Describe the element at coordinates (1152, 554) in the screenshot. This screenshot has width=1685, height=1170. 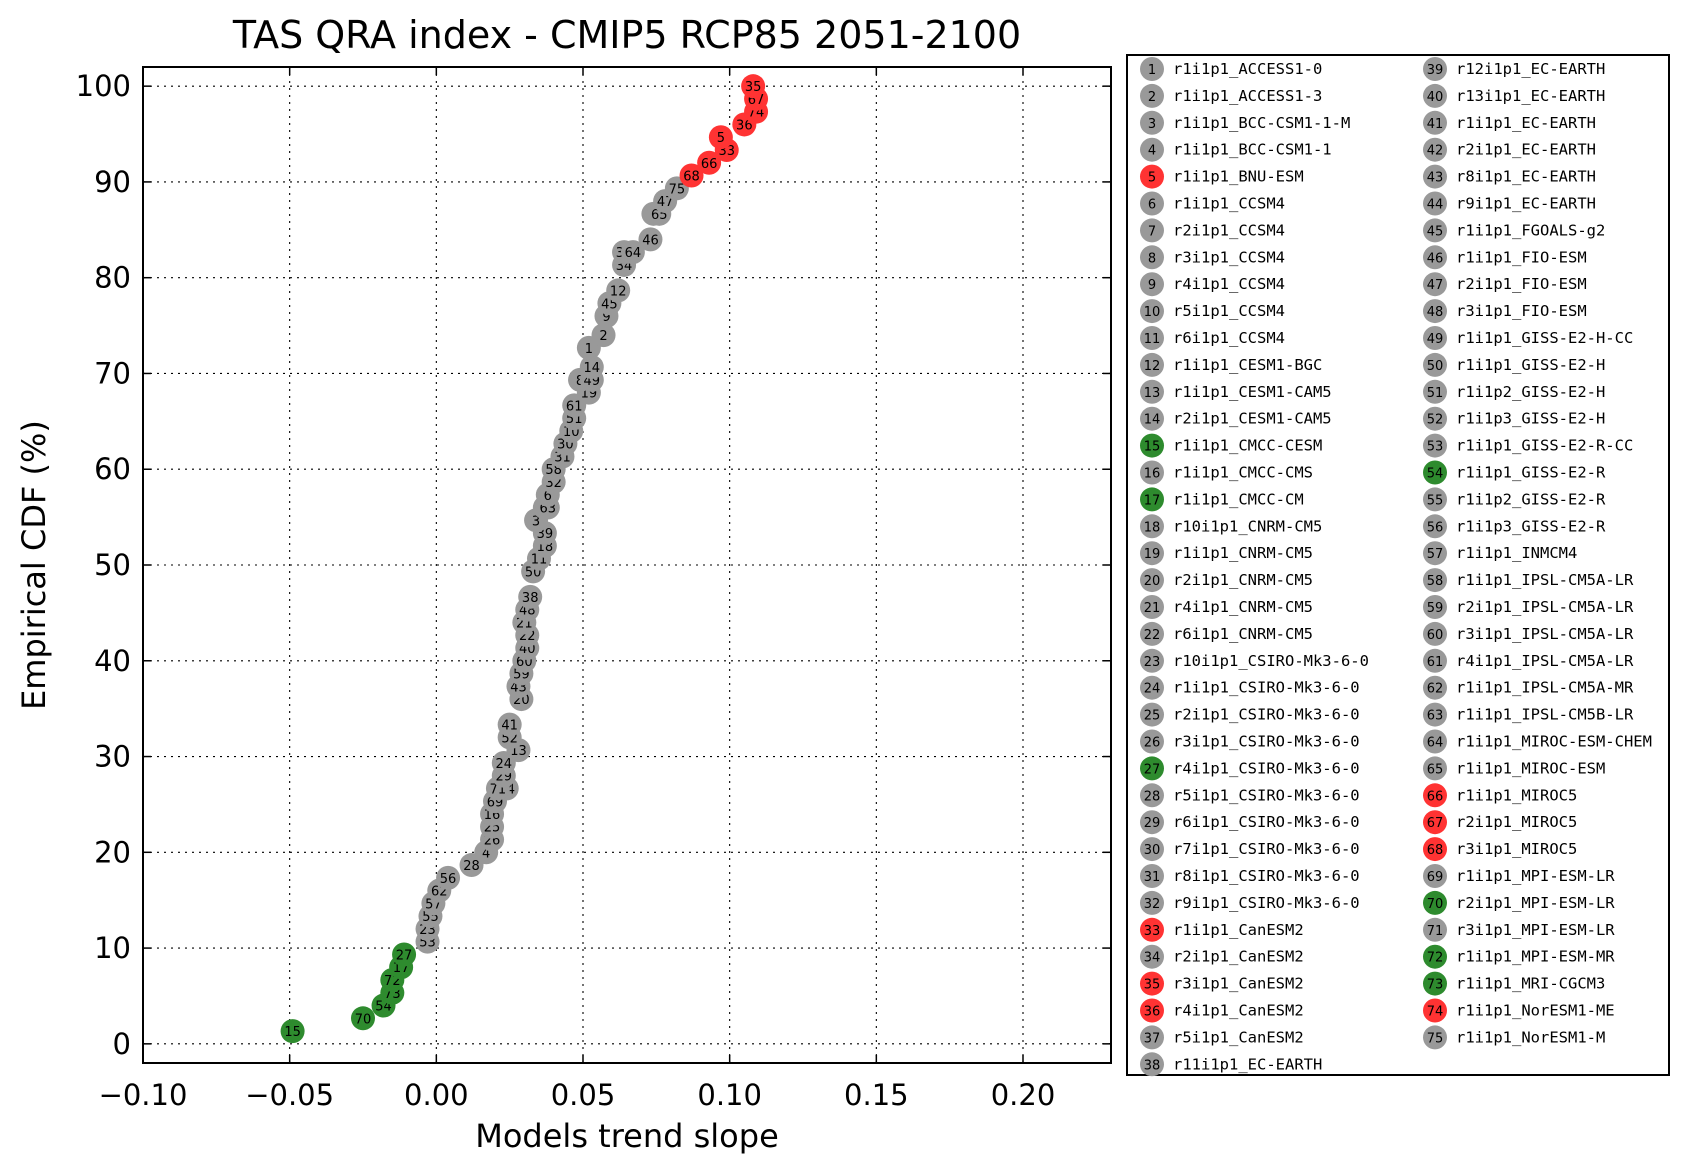
I see `legend-marker-label: 19` at that location.